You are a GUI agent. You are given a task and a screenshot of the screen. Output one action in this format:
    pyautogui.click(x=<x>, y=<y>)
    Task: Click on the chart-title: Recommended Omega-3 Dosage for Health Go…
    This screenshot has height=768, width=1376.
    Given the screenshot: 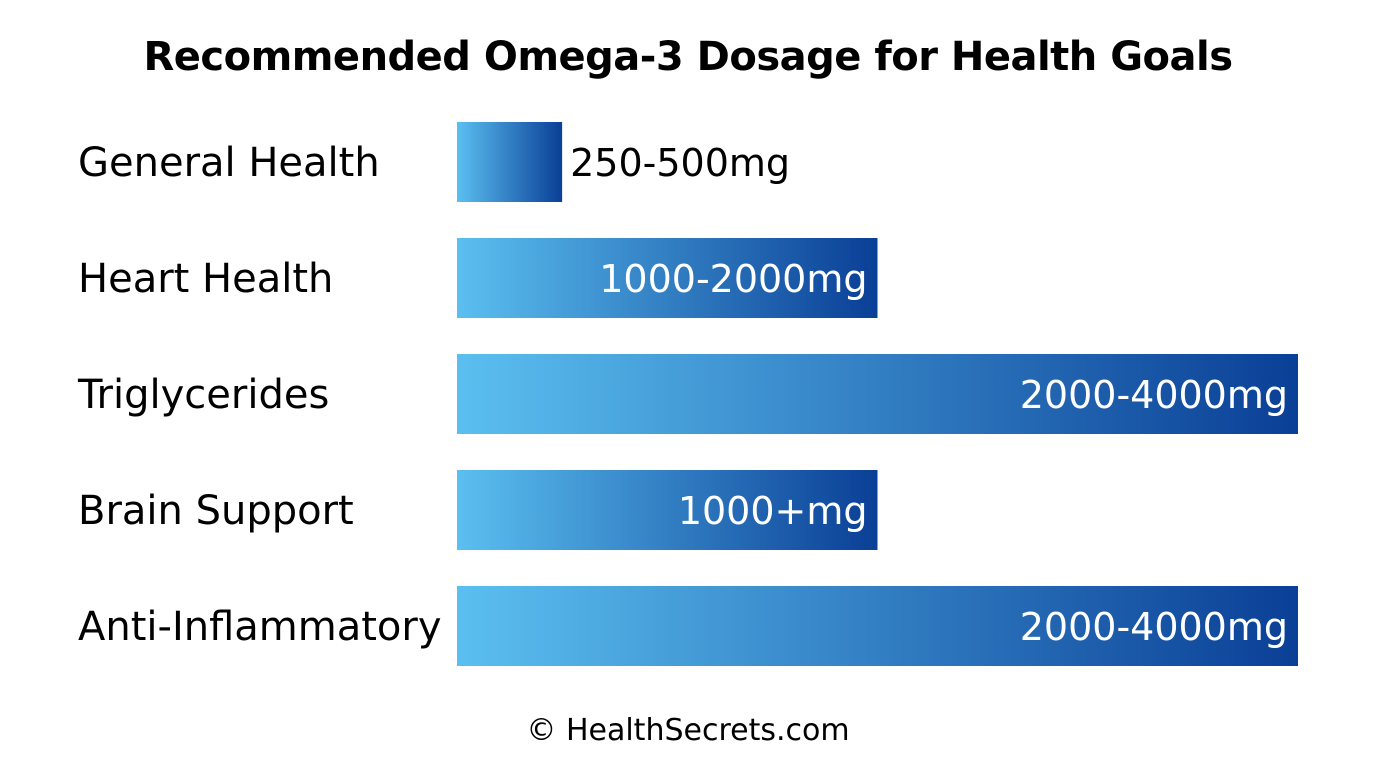 What is the action you would take?
    pyautogui.click(x=688, y=57)
    